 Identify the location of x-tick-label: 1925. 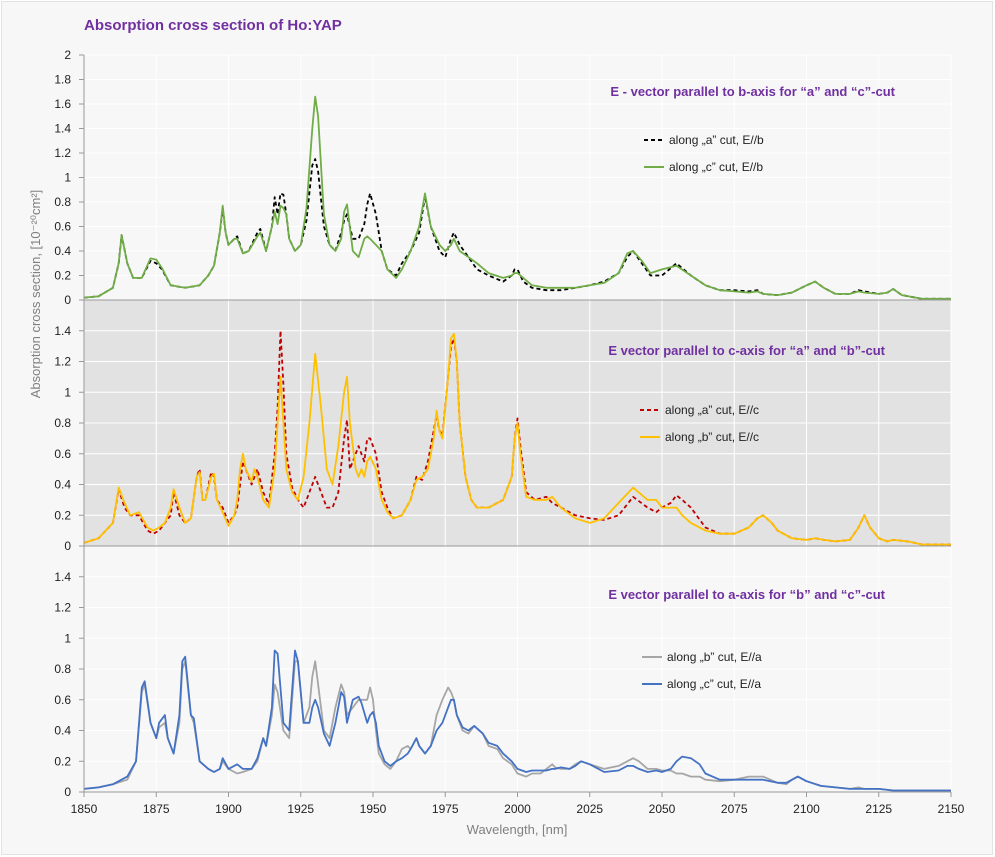
(300, 809).